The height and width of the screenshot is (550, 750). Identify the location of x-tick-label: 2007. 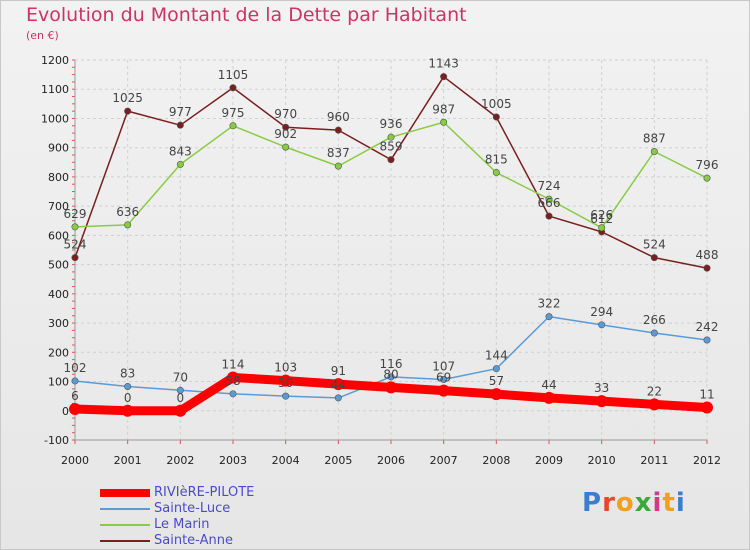
(444, 460).